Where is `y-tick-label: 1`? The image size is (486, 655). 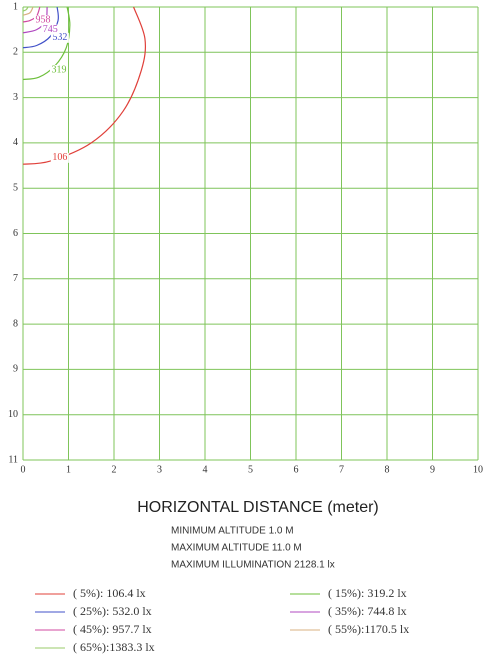 y-tick-label: 1 is located at coordinates (15, 6).